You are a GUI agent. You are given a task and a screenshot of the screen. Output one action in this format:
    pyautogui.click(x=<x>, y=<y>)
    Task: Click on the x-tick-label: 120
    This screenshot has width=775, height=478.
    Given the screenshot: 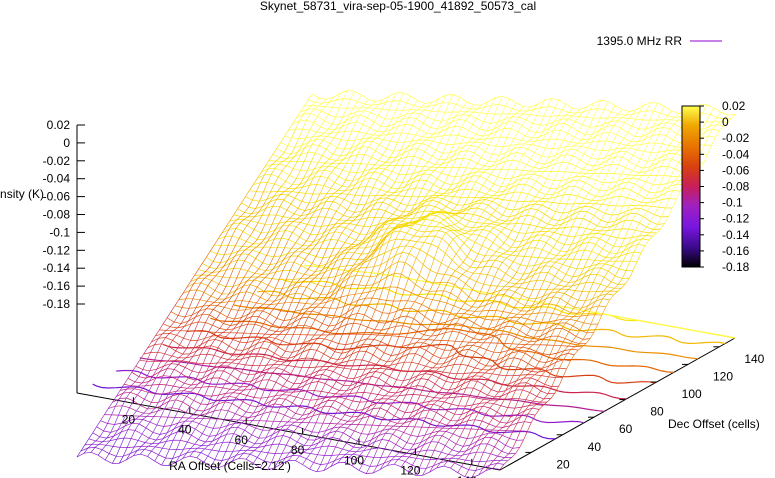 What is the action you would take?
    pyautogui.click(x=410, y=471)
    